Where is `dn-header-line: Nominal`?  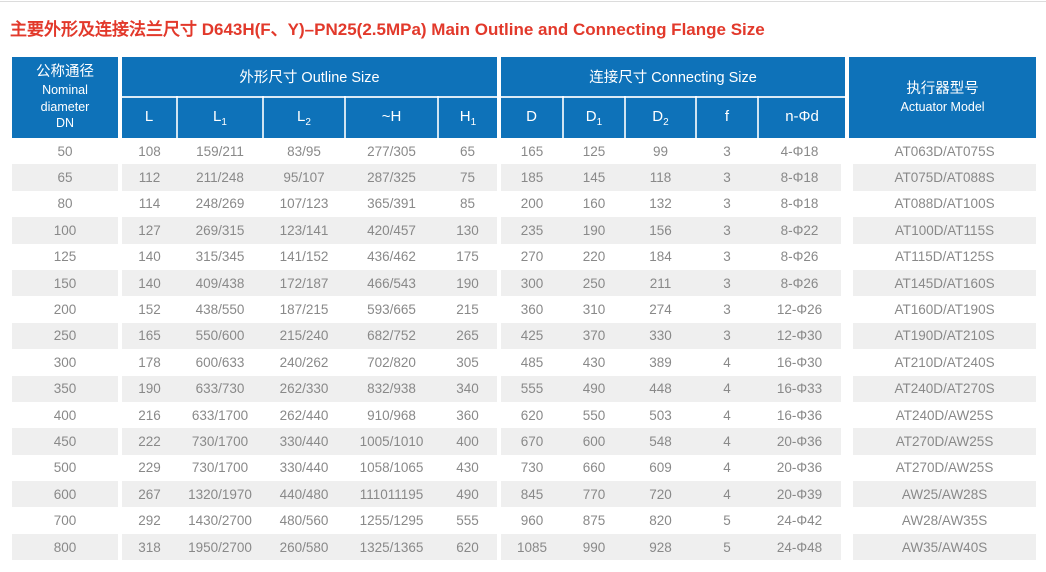
dn-header-line: Nominal is located at coordinates (65, 90).